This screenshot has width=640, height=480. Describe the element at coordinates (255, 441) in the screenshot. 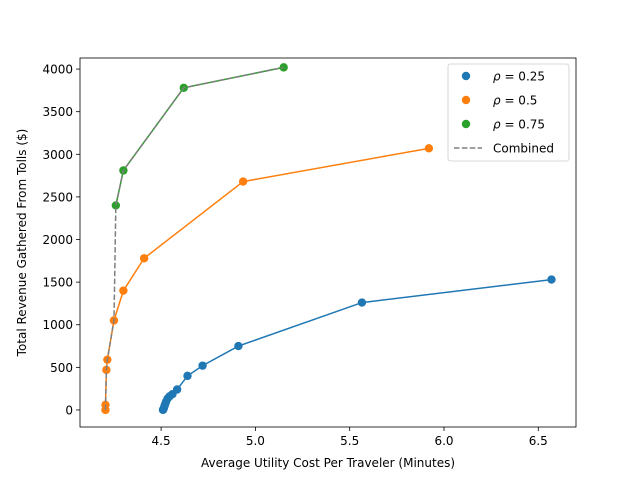

I see `x-tick-label: 5.0` at that location.